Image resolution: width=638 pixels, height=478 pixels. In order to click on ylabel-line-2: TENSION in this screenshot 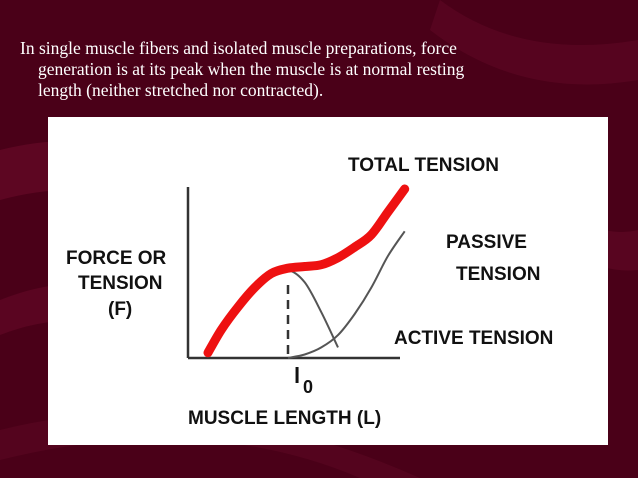, I will do `click(120, 283)`.